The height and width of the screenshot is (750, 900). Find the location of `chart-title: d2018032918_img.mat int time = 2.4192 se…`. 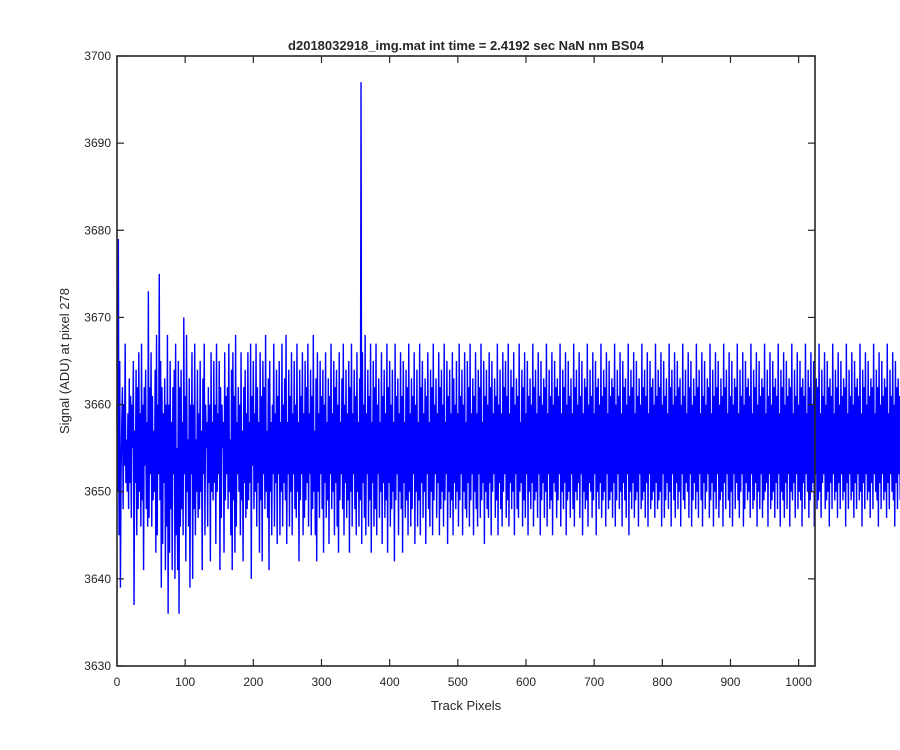

chart-title: d2018032918_img.mat int time = 2.4192 se… is located at coordinates (466, 45).